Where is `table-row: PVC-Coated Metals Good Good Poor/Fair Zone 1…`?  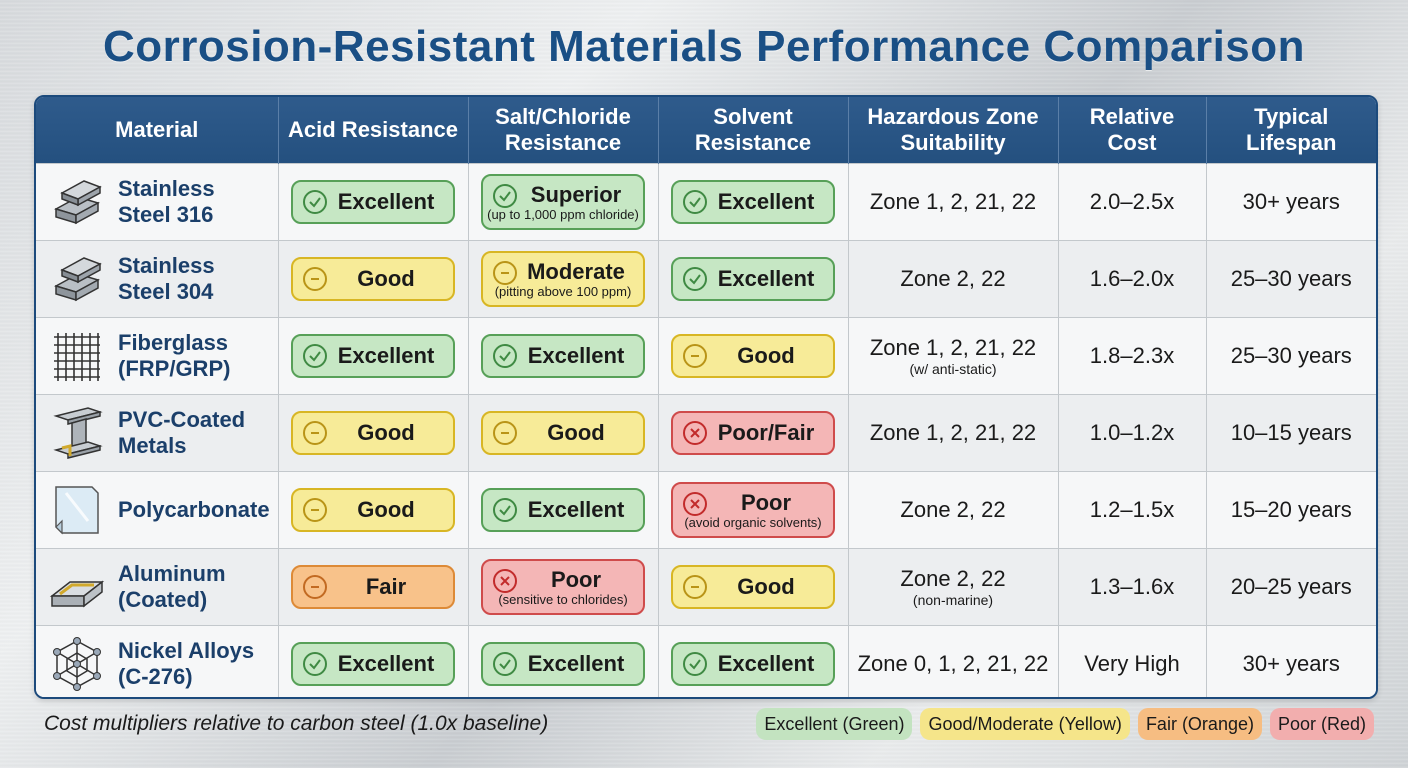
table-row: PVC-Coated Metals Good Good Poor/Fair Zone 1… is located at coordinates (706, 433).